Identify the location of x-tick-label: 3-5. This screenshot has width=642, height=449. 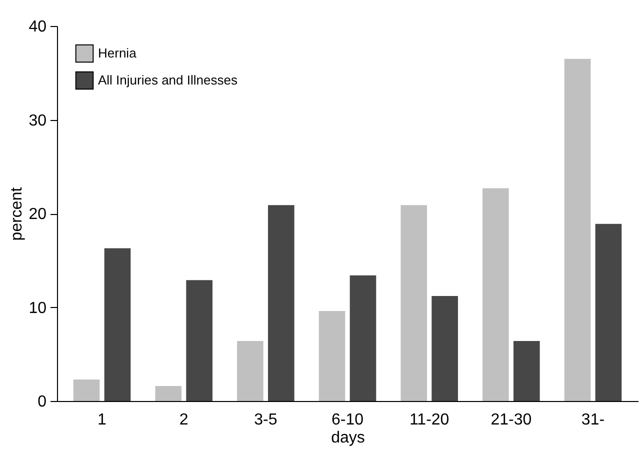
(266, 420).